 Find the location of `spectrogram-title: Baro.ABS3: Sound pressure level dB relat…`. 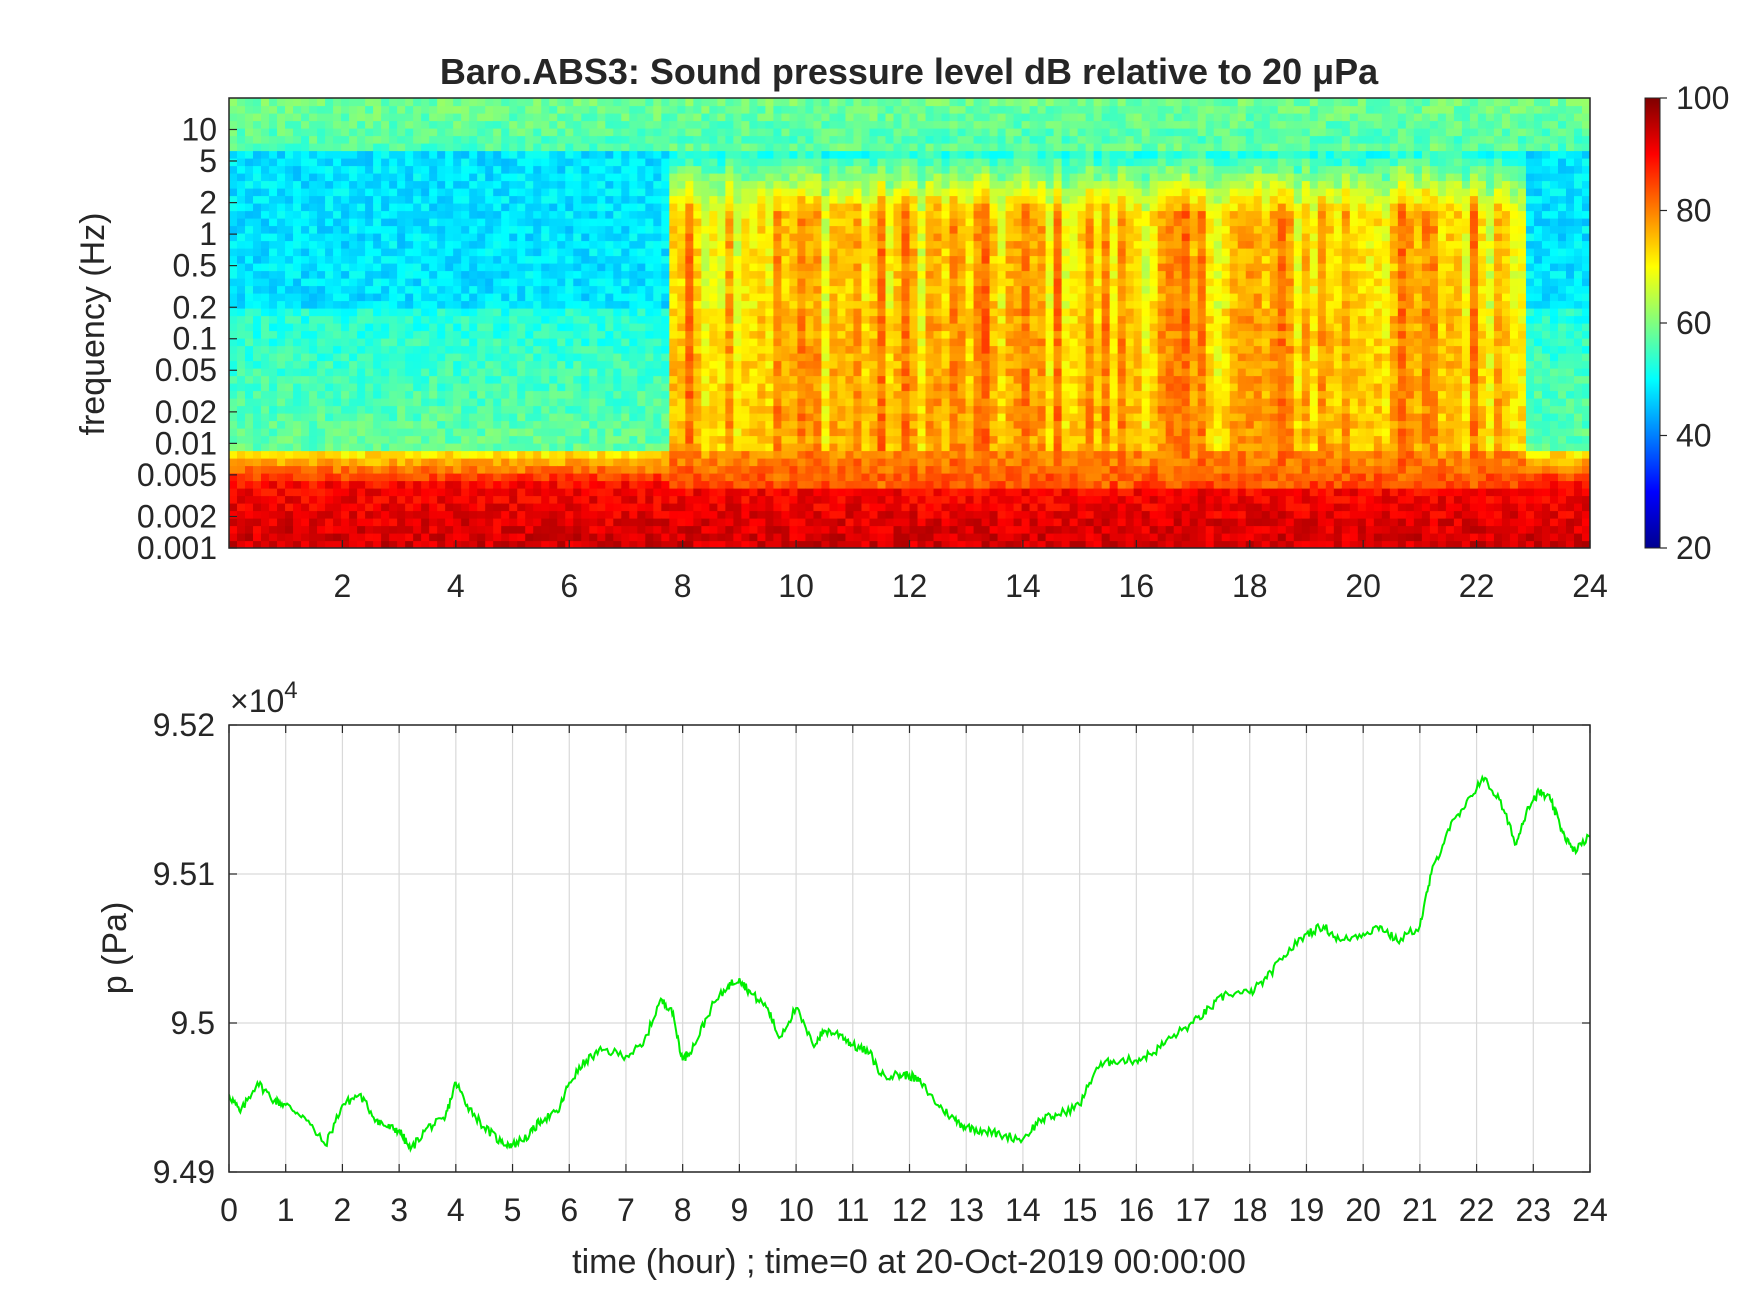

spectrogram-title: Baro.ABS3: Sound pressure level dB relat… is located at coordinates (909, 71).